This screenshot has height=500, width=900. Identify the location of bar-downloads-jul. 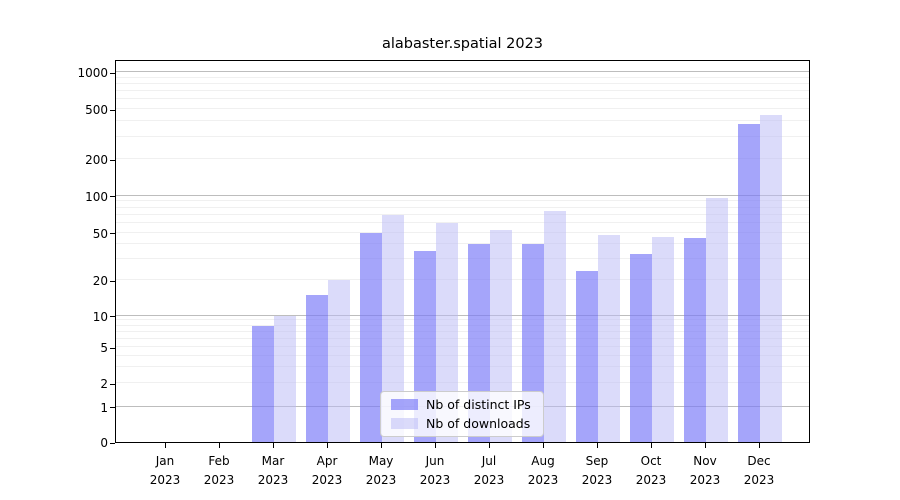
(501, 336).